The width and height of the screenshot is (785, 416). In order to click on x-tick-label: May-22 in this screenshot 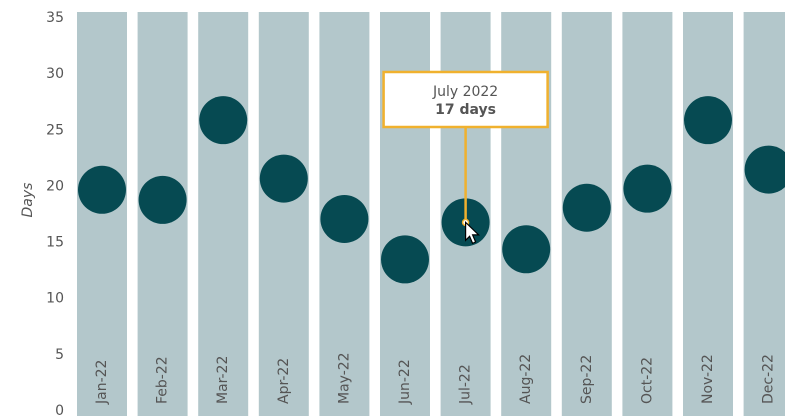, I will do `click(344, 378)`.